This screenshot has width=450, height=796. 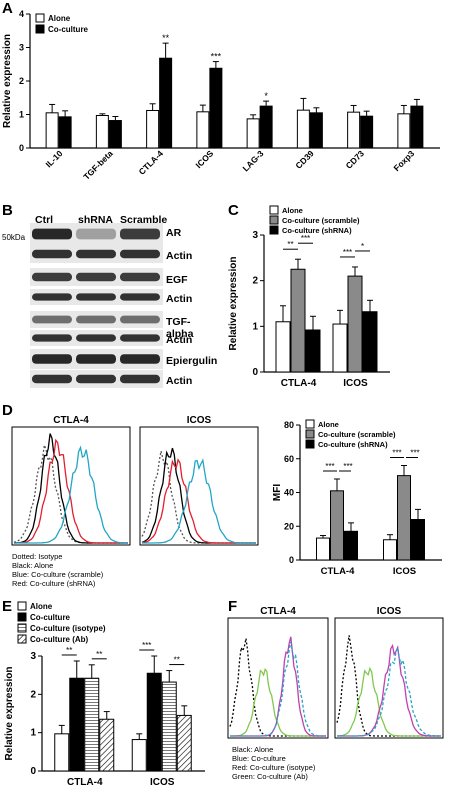 What do you see at coordinates (278, 611) in the screenshot?
I see `histogram-title: CTLA-4` at bounding box center [278, 611].